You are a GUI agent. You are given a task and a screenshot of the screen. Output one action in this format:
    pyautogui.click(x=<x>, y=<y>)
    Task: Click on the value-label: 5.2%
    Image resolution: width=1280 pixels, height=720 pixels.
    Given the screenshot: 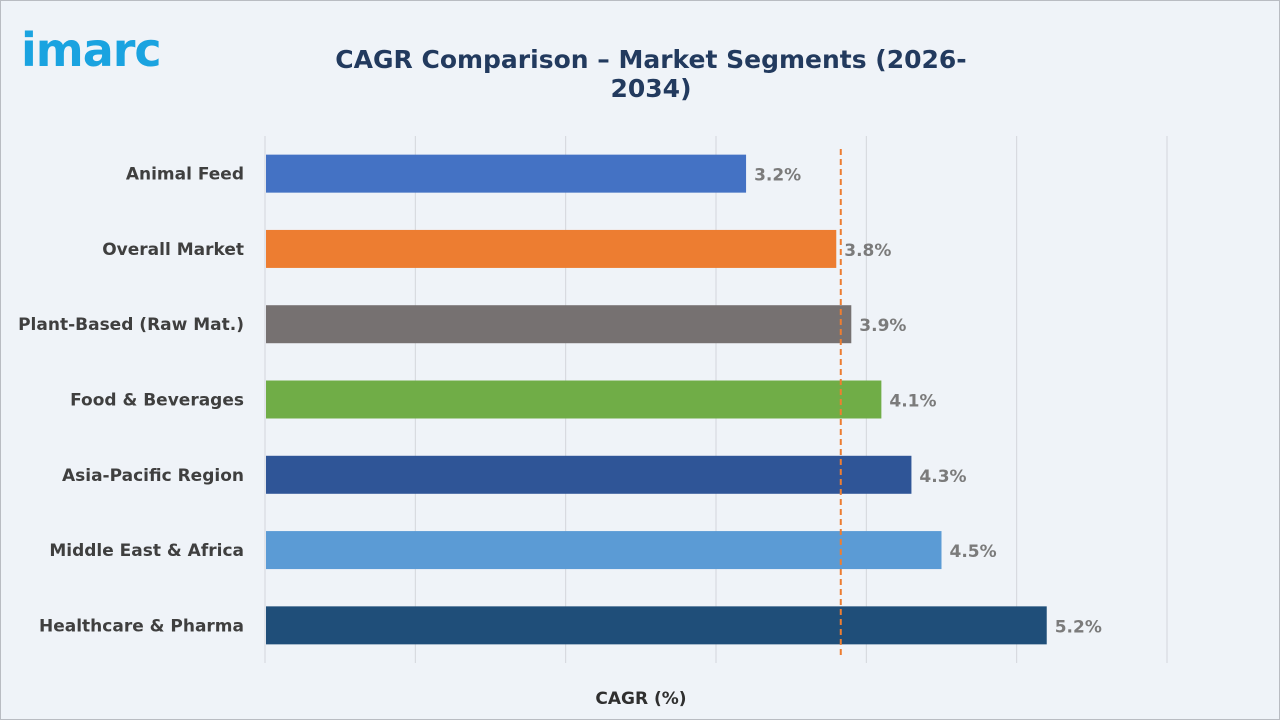 What is the action you would take?
    pyautogui.click(x=1078, y=627)
    